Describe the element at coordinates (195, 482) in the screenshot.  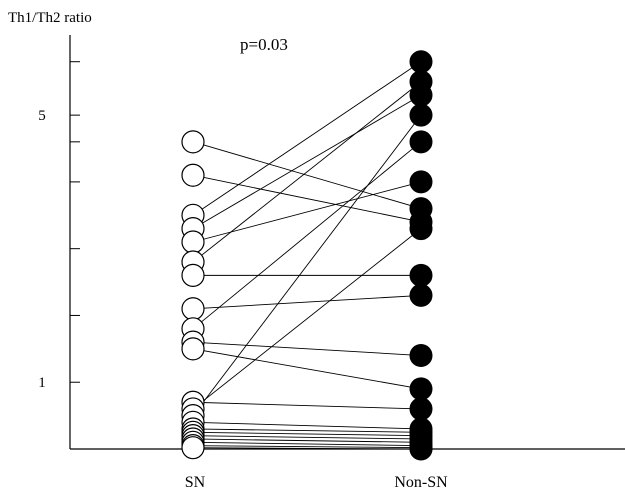
I see `x-tick-label-sn: SN` at that location.